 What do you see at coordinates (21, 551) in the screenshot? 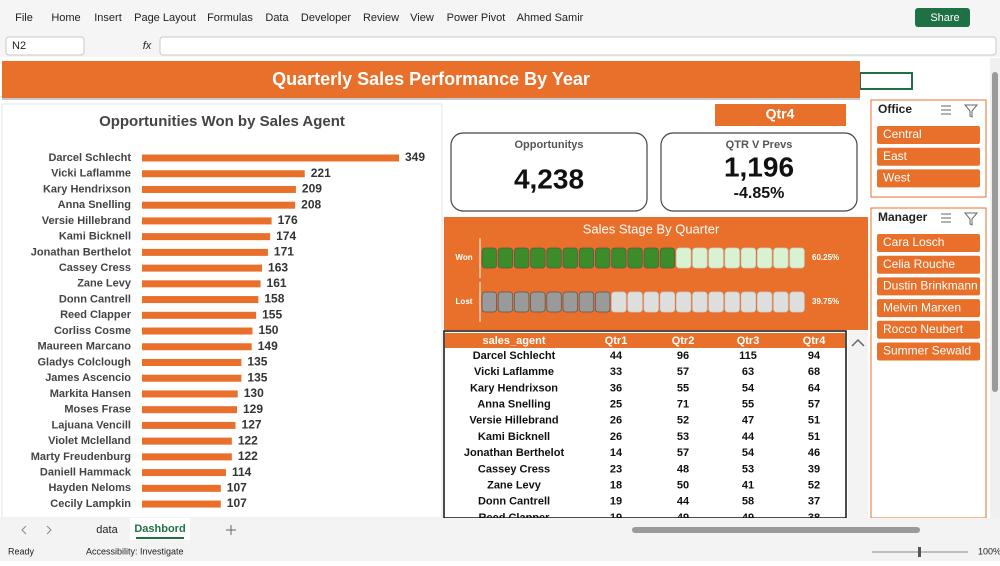
I see `status-mode: Ready` at bounding box center [21, 551].